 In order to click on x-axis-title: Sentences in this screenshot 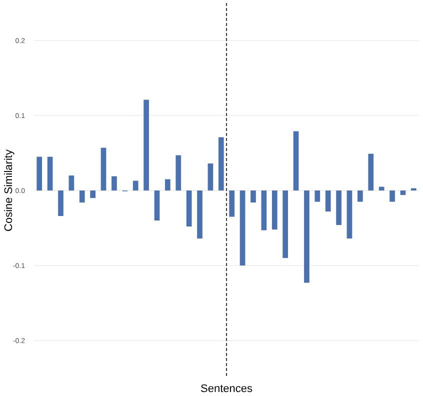, I will do `click(226, 389)`.